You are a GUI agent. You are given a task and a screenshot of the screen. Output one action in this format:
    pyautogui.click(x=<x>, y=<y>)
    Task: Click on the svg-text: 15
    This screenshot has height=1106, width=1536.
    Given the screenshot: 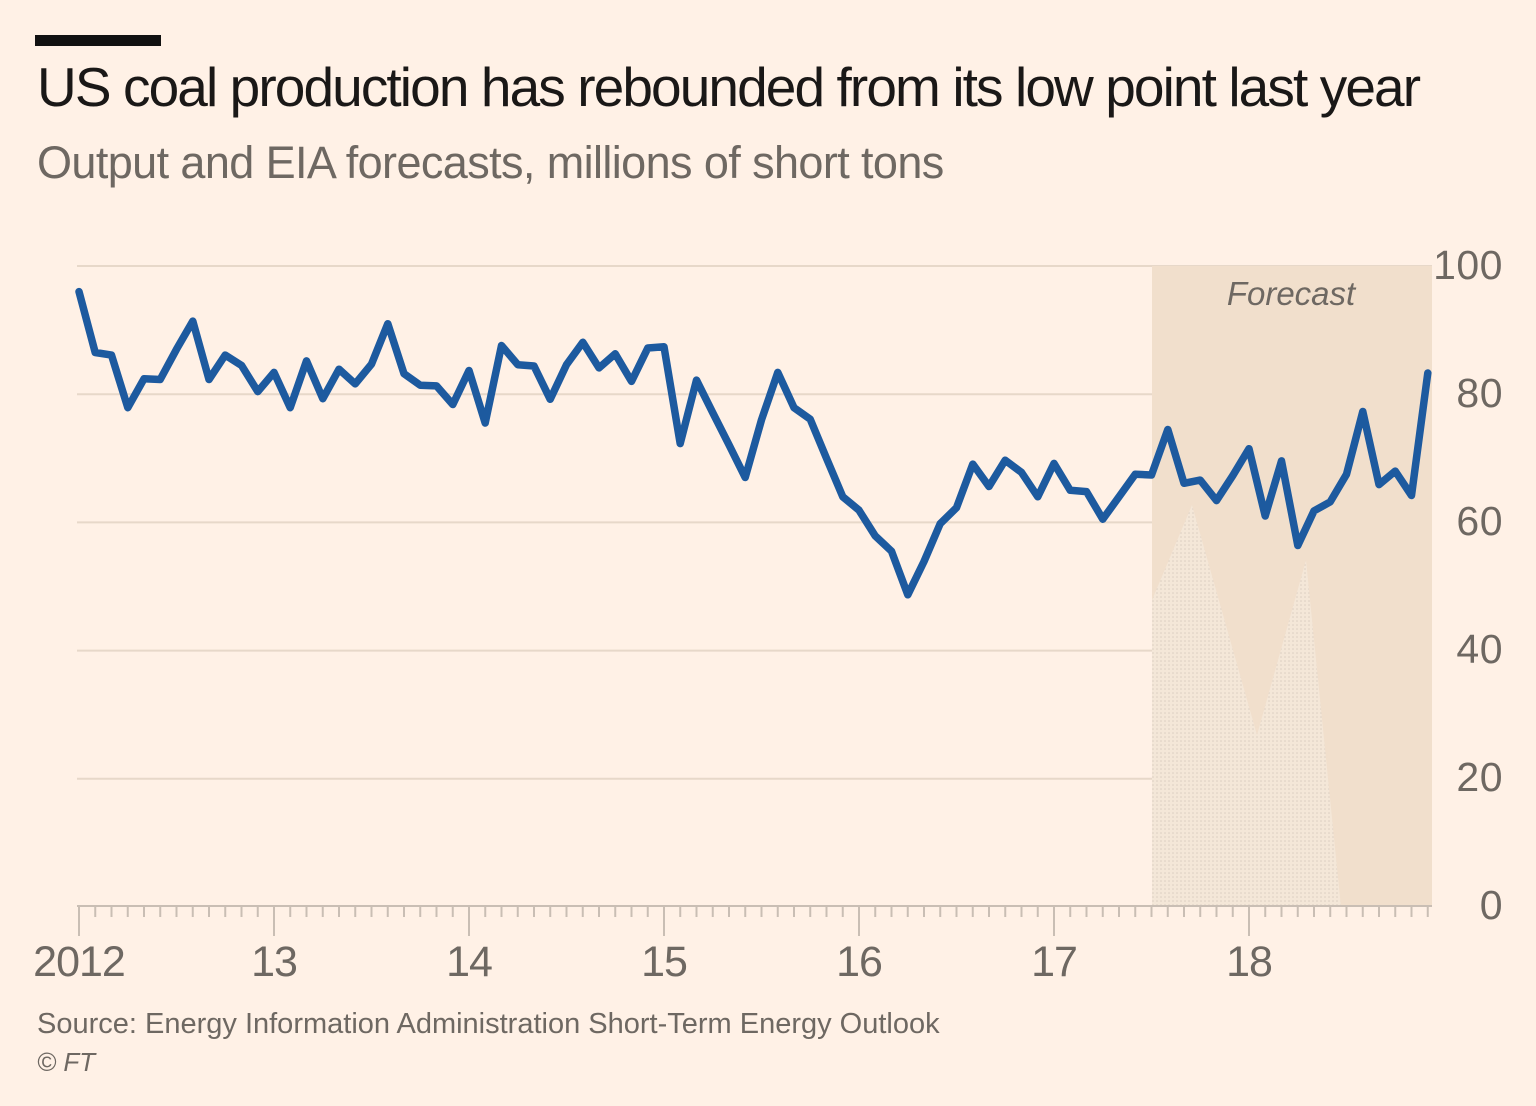 What is the action you would take?
    pyautogui.click(x=664, y=962)
    